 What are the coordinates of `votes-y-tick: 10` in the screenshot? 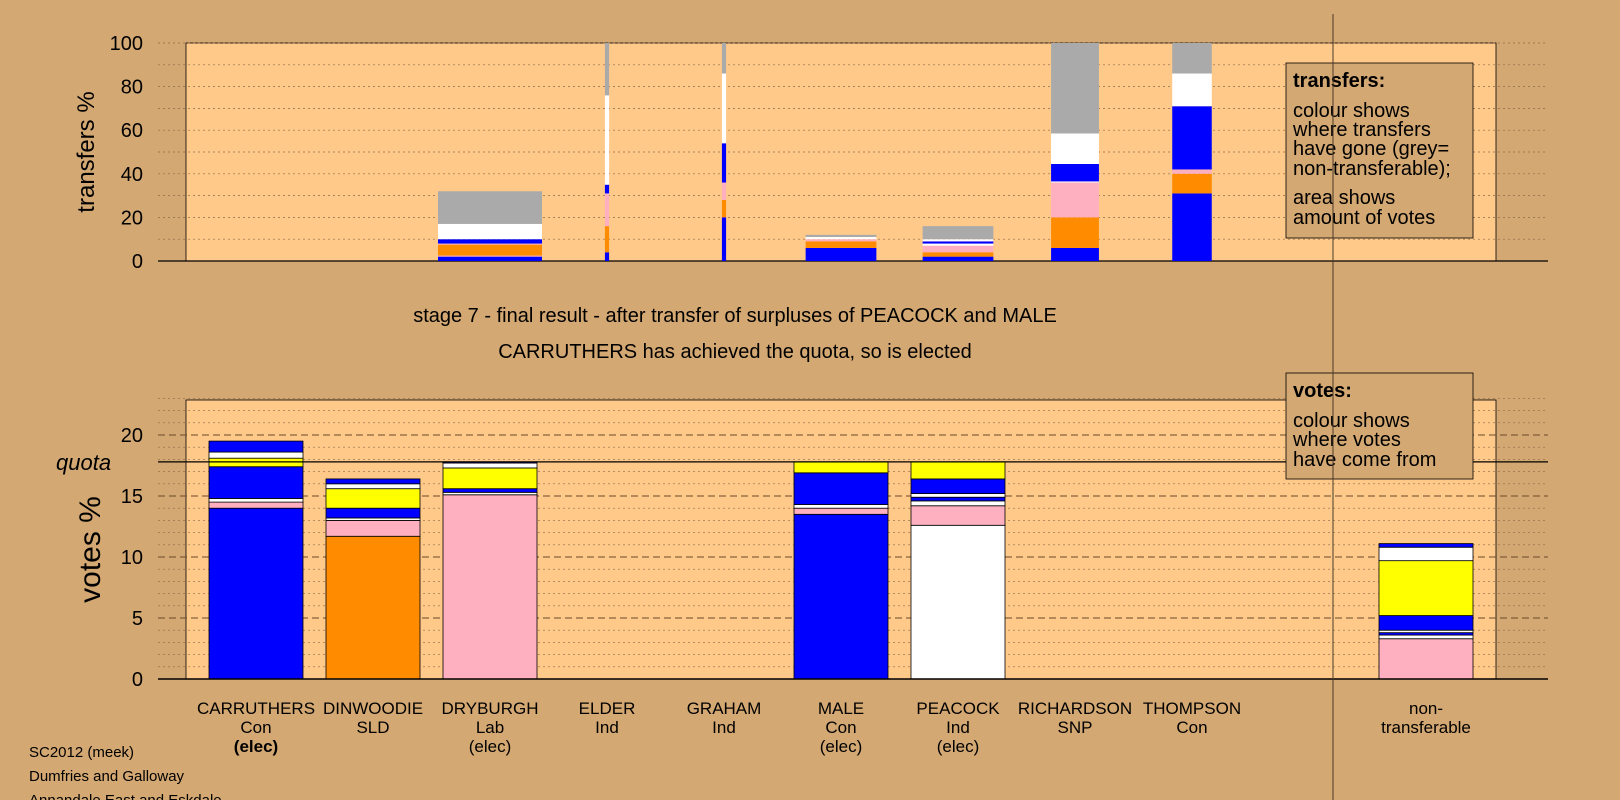 It's located at (132, 558).